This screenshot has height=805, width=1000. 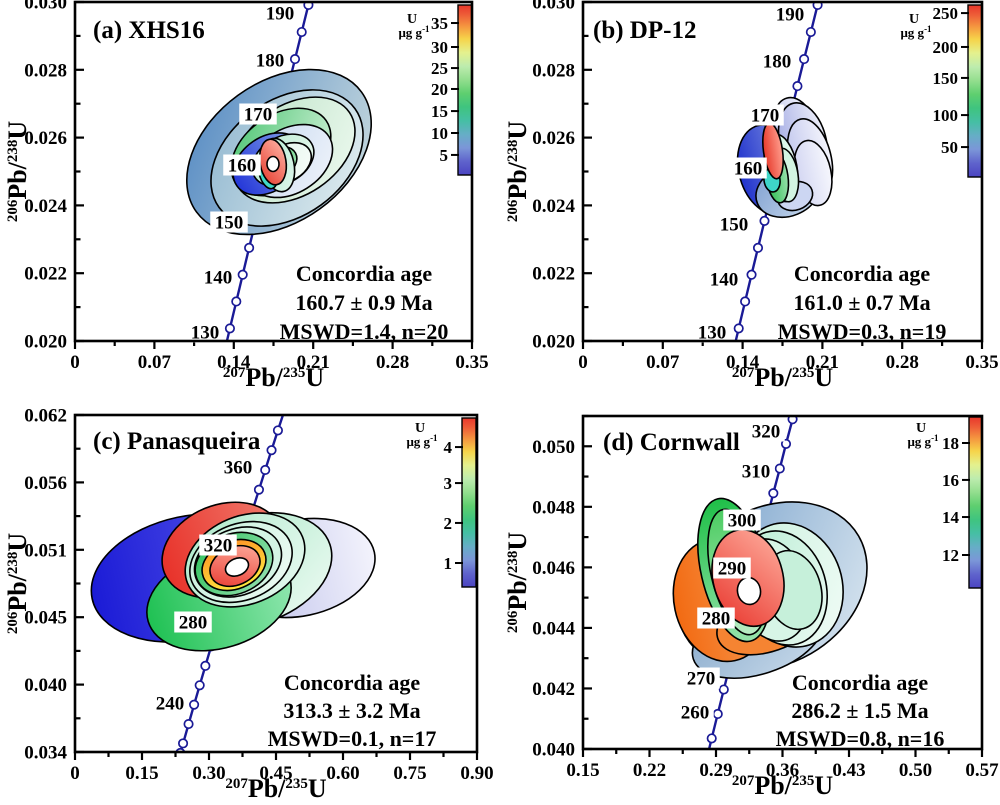 What do you see at coordinates (75, 773) in the screenshot?
I see `x-tick-label: 0` at bounding box center [75, 773].